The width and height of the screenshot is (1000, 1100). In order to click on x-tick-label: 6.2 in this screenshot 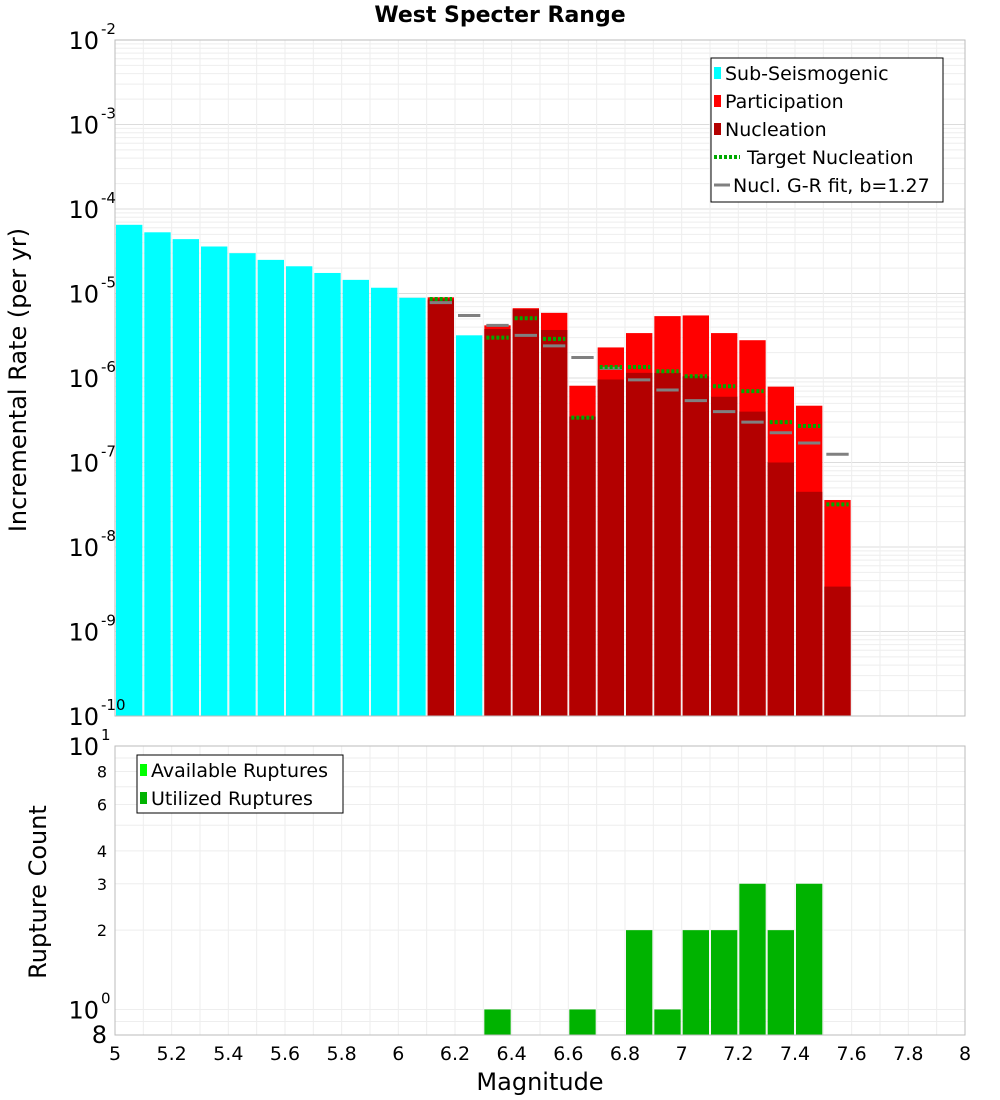, I will do `click(455, 1054)`.